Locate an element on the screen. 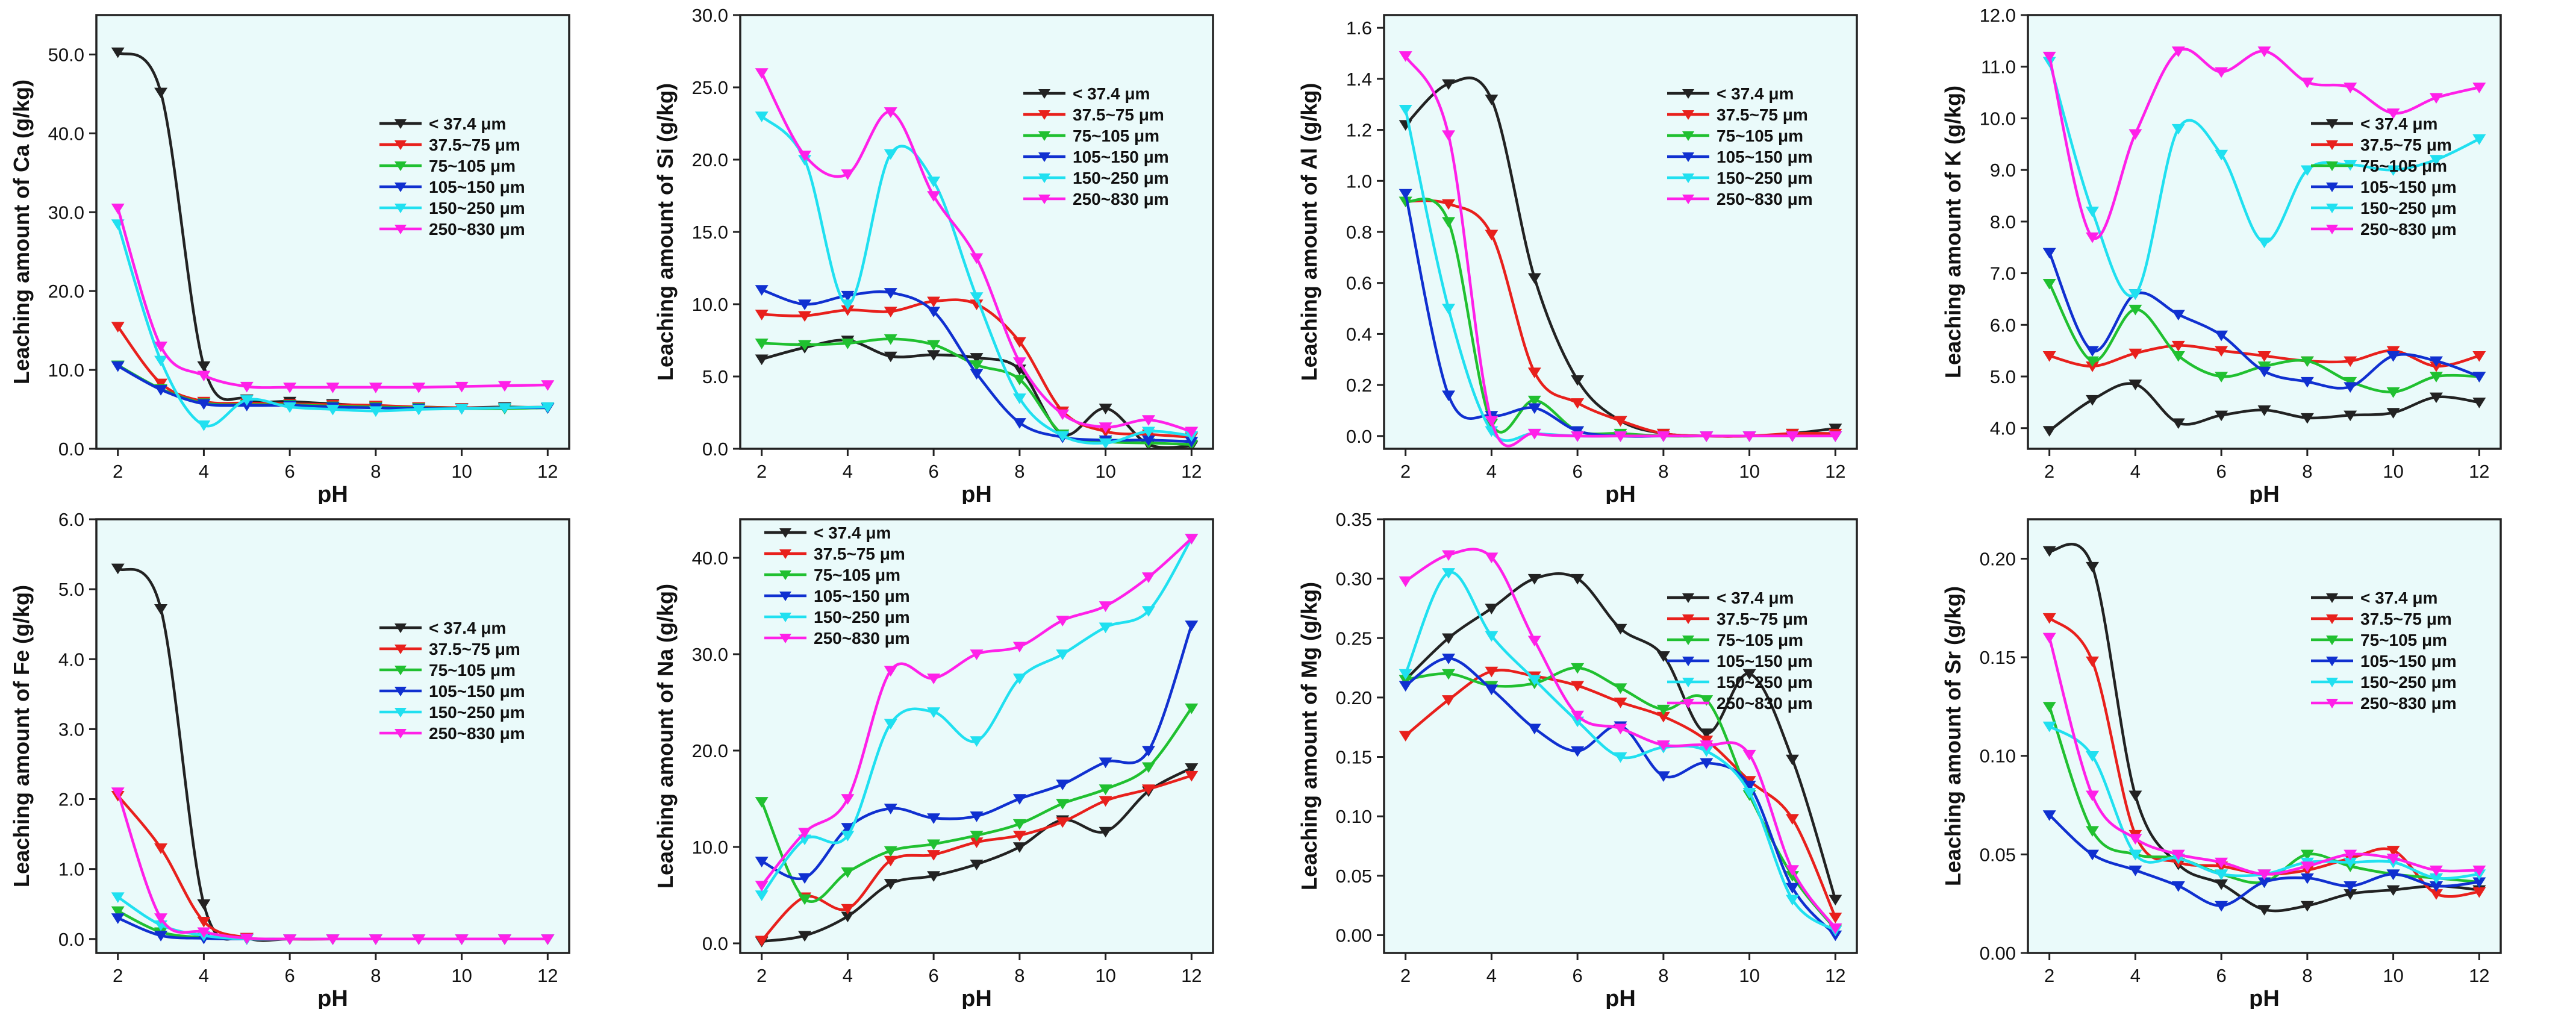 Image resolution: width=2576 pixels, height=1009 pixels. legend-label-fe-5: 250~830 μm is located at coordinates (477, 734).